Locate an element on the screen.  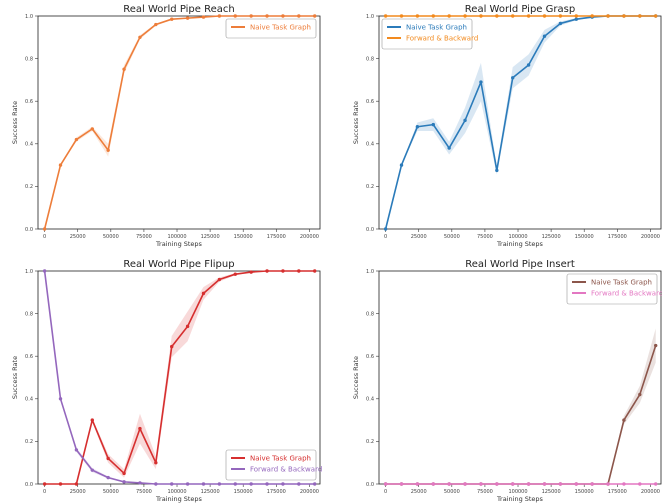
x-tick-label: 0 is located at coordinates (385, 492).